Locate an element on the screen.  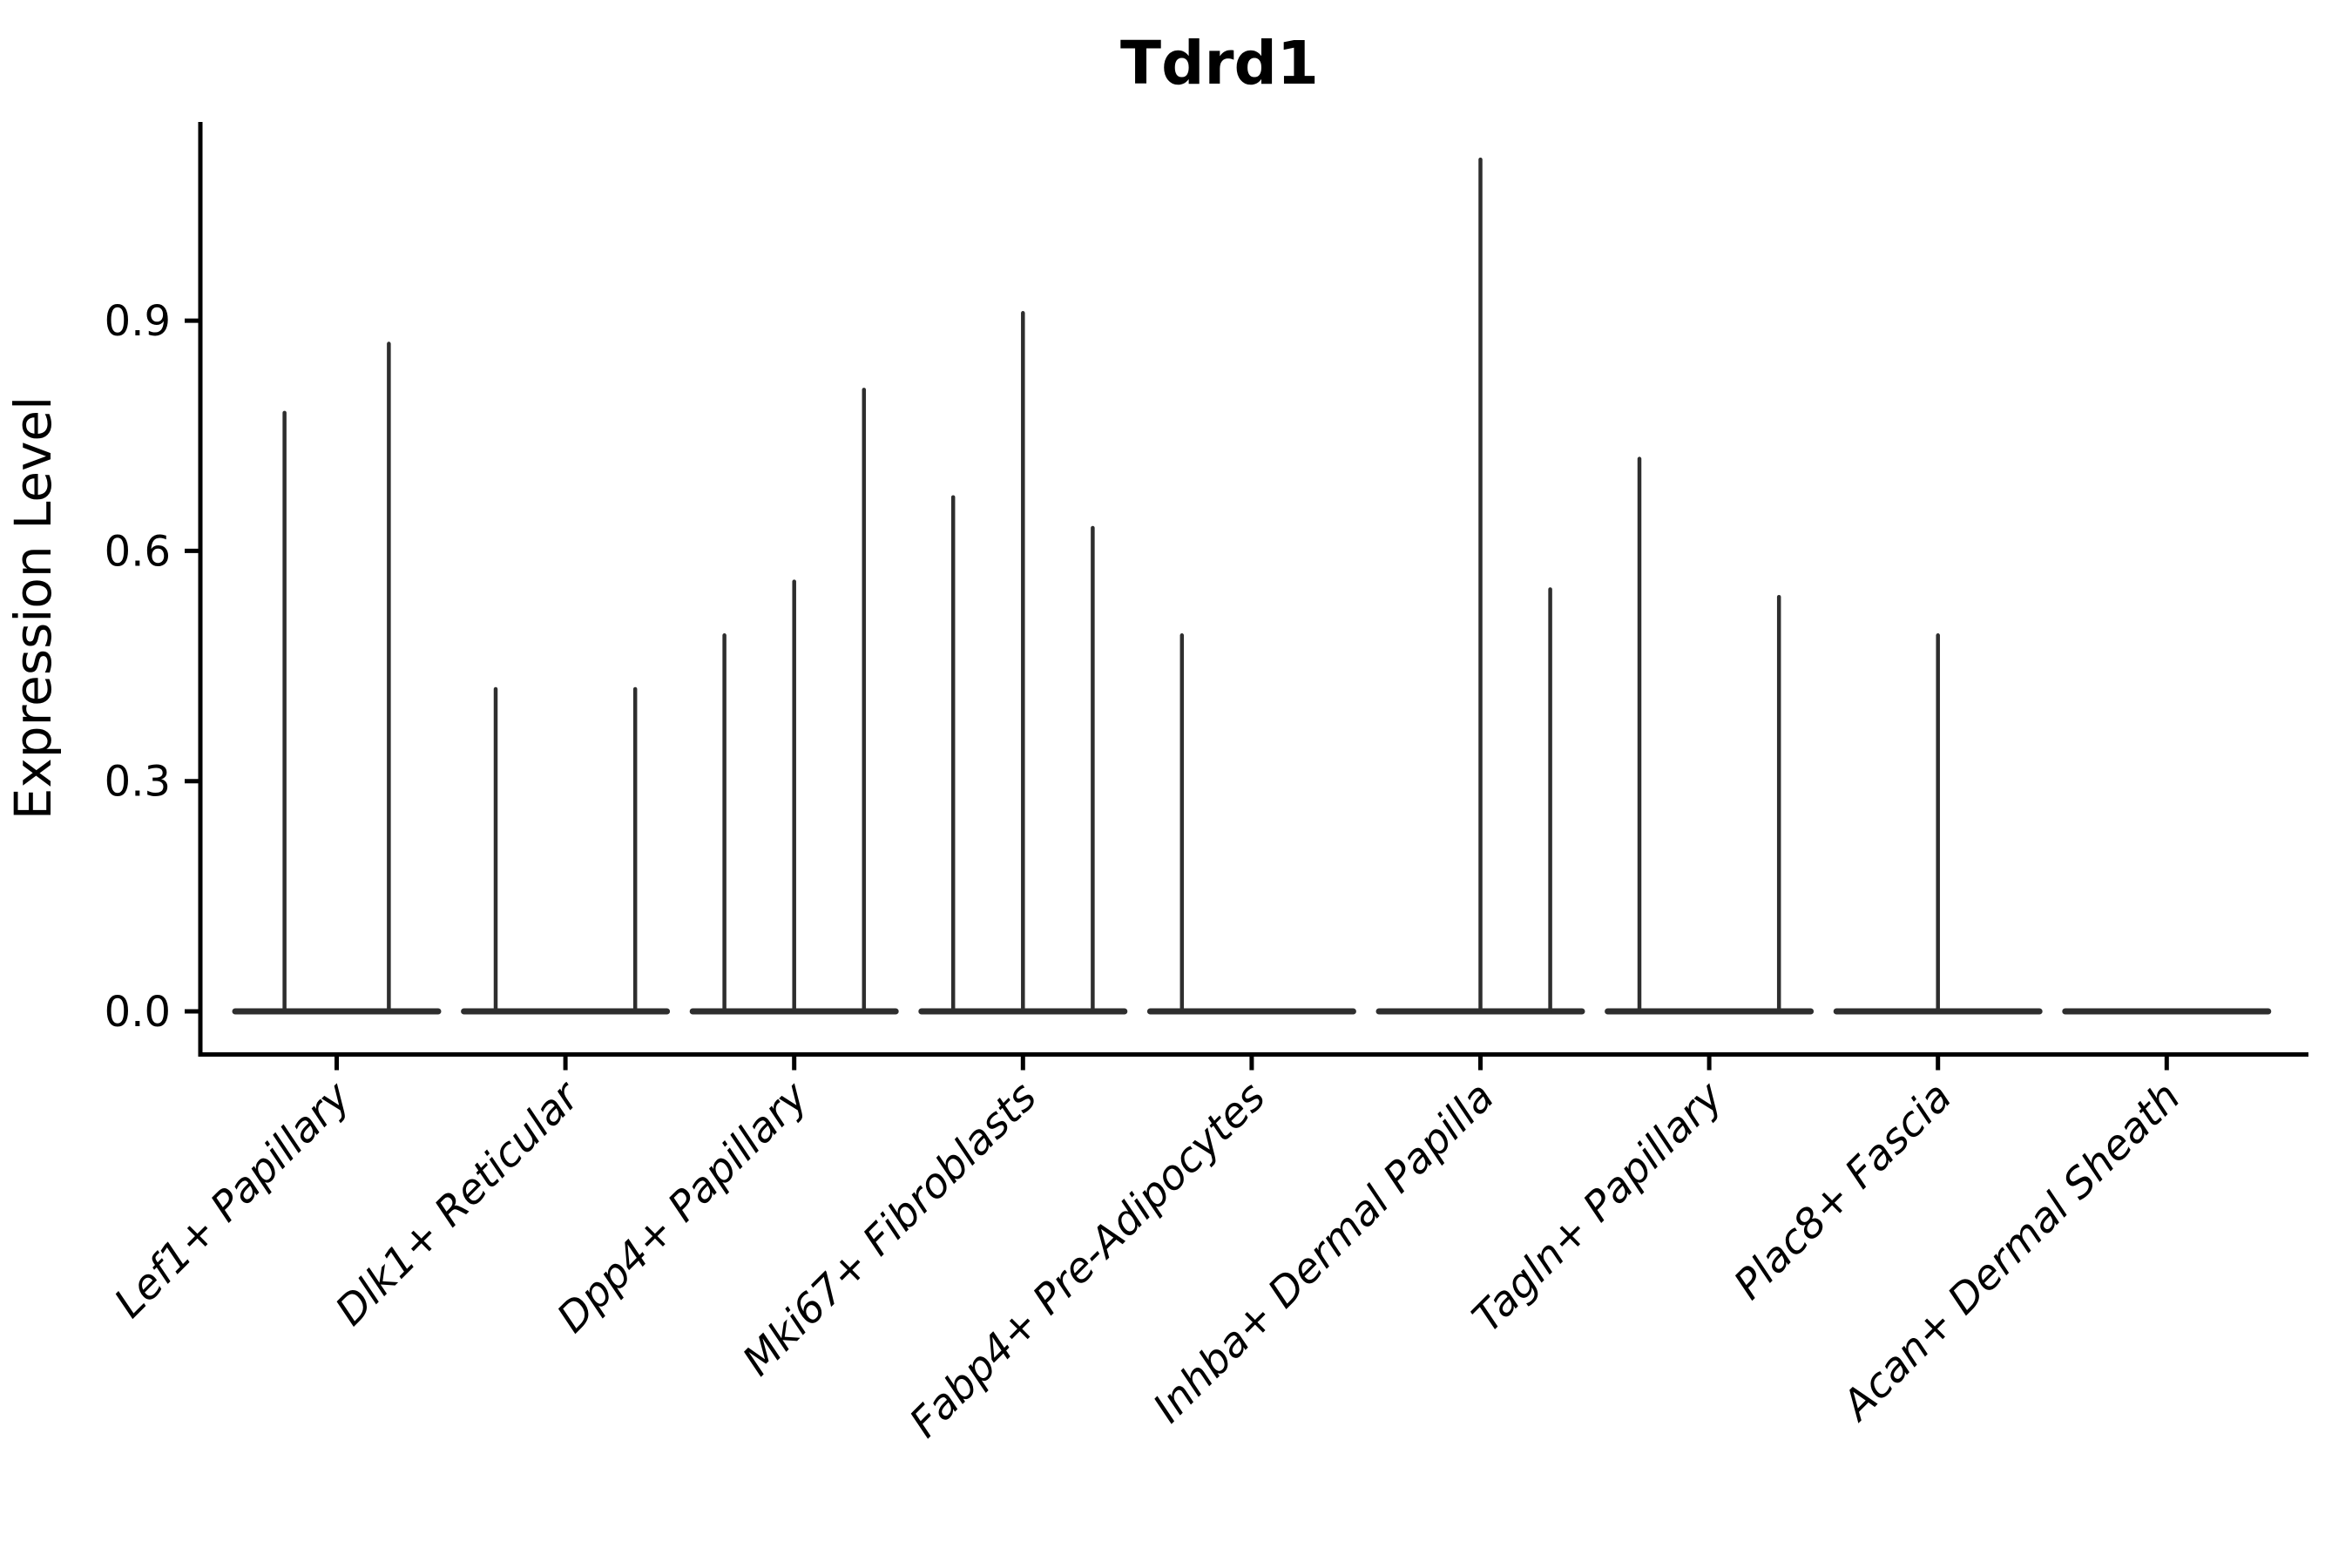
x-tick-label: Plac8+ Fascia is located at coordinates (1843, 1191).